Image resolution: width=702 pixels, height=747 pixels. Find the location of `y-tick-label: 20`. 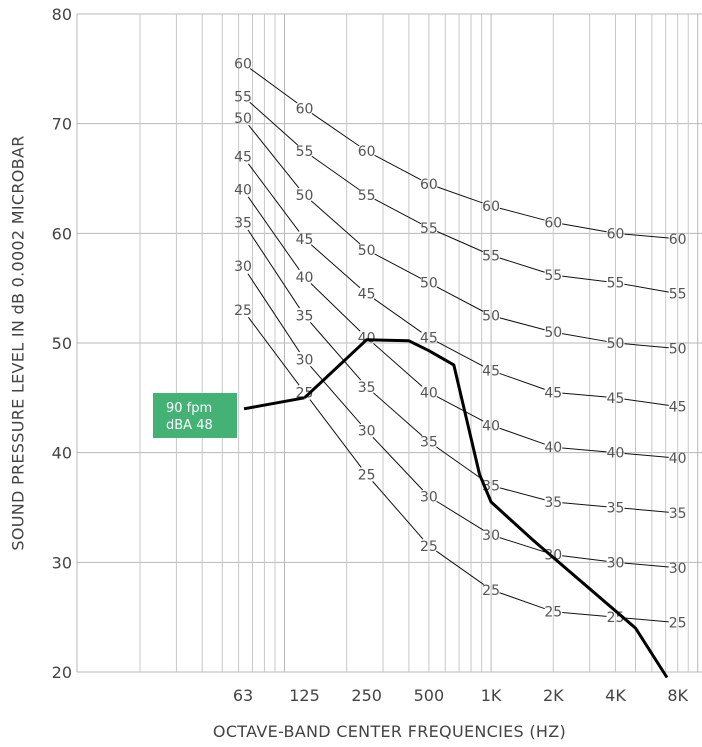

y-tick-label: 20 is located at coordinates (62, 672).